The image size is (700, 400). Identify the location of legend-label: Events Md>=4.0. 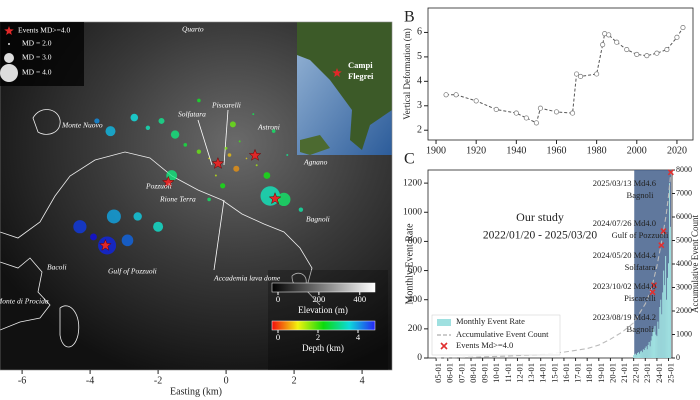
(484, 345).